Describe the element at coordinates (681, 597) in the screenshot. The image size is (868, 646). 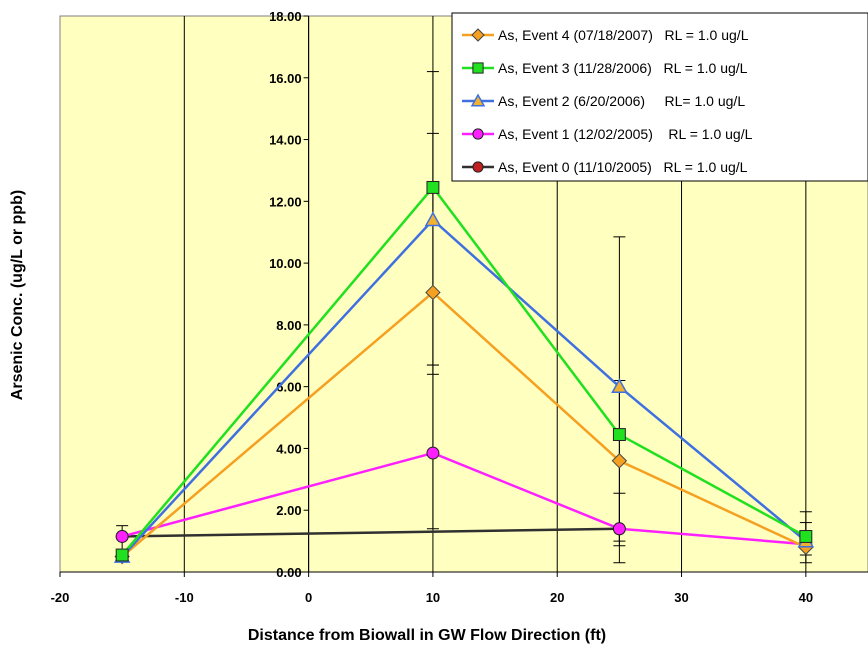
I see `x-tick-label: 30` at that location.